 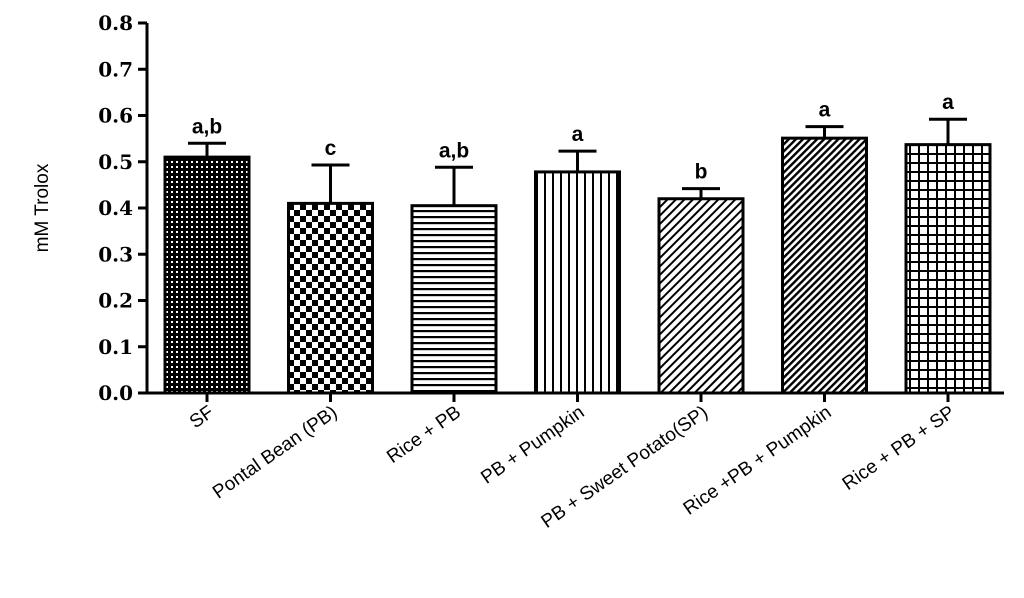 What do you see at coordinates (115, 116) in the screenshot?
I see `y-tick-label: 0.6` at bounding box center [115, 116].